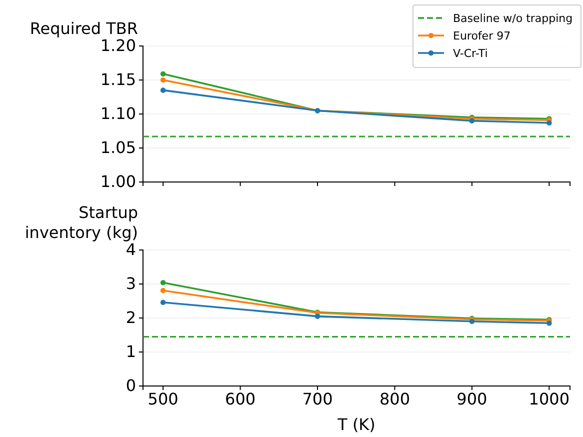  Describe the element at coordinates (131, 352) in the screenshot. I see `y-tick-label: 1` at that location.